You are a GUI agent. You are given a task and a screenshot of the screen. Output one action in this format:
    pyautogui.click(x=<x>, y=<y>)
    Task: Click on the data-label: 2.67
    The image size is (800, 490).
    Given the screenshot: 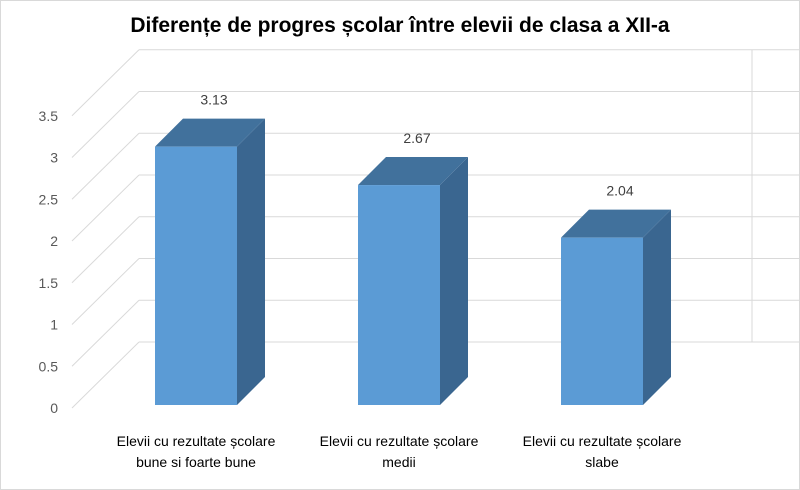 What is the action you would take?
    pyautogui.click(x=416, y=138)
    